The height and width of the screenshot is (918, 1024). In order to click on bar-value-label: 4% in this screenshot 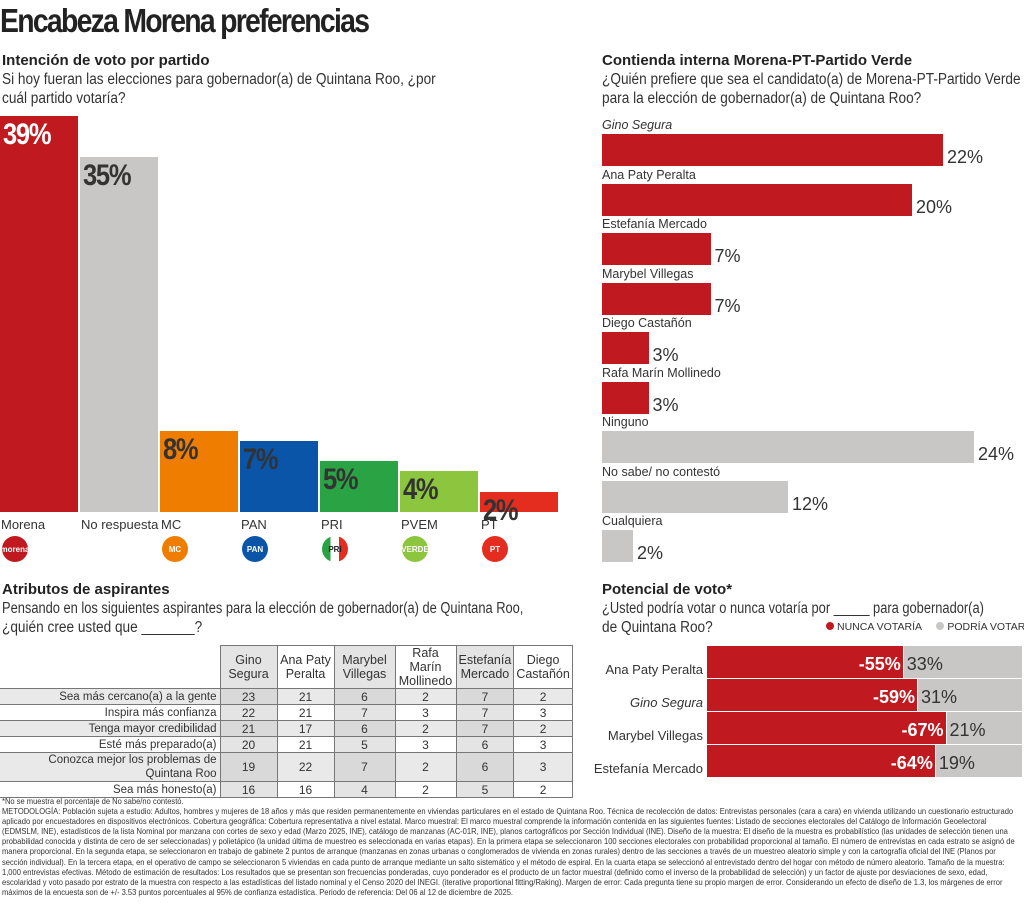, I will do `click(421, 490)`.